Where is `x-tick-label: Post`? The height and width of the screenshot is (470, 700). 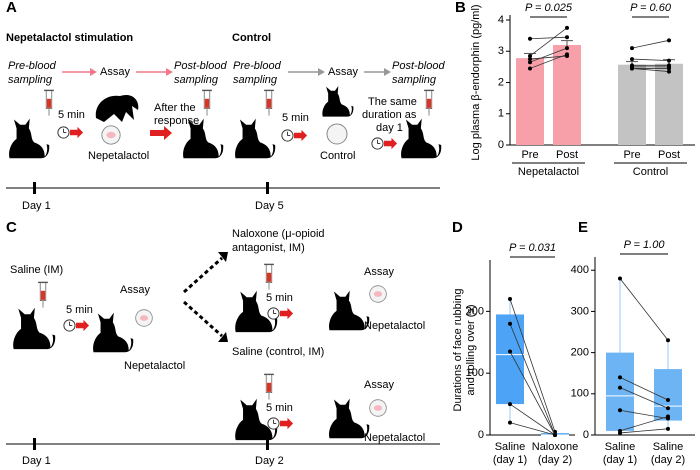
x-tick-label: Post is located at coordinates (567, 155).